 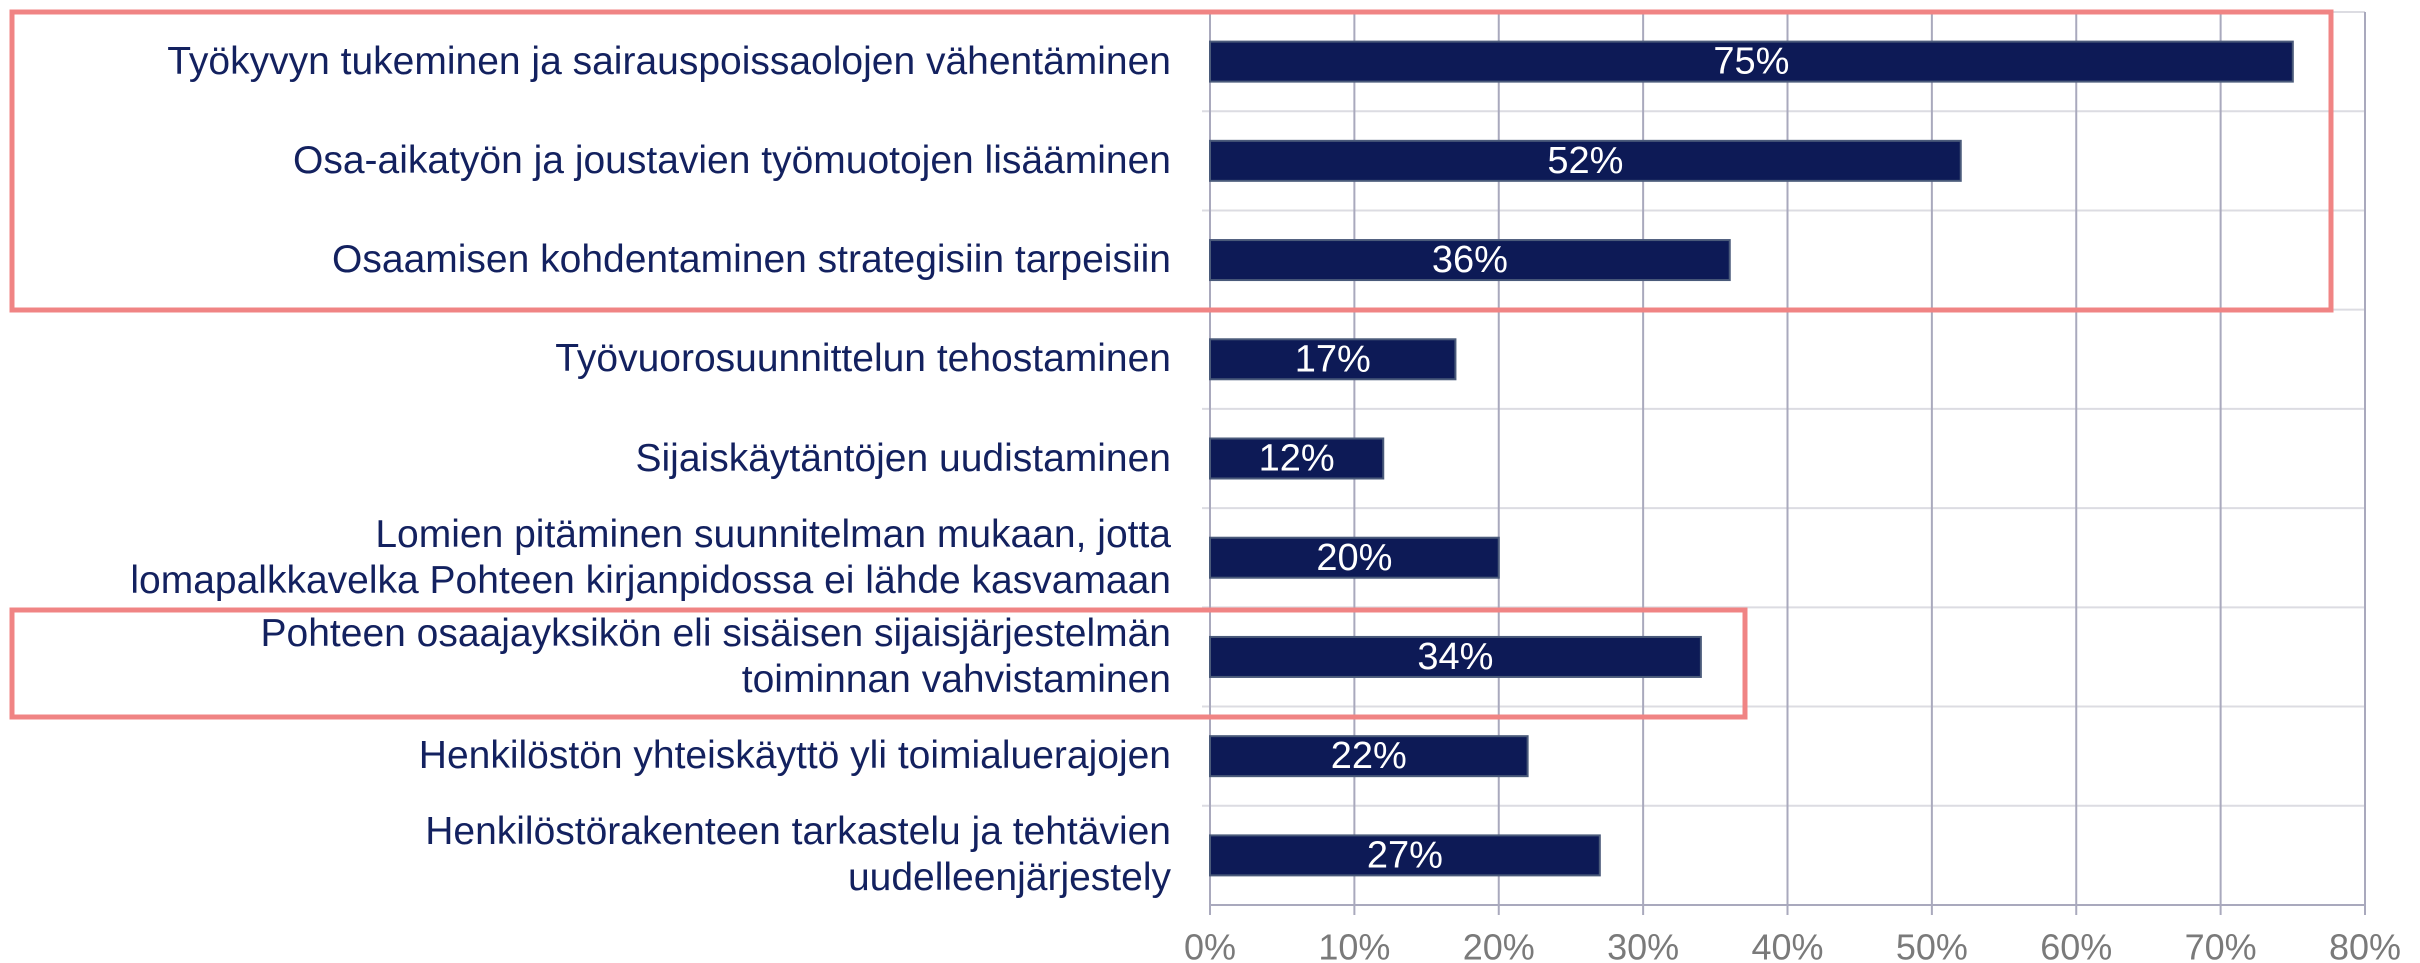 I want to click on data-label: 75%, so click(x=1751, y=62).